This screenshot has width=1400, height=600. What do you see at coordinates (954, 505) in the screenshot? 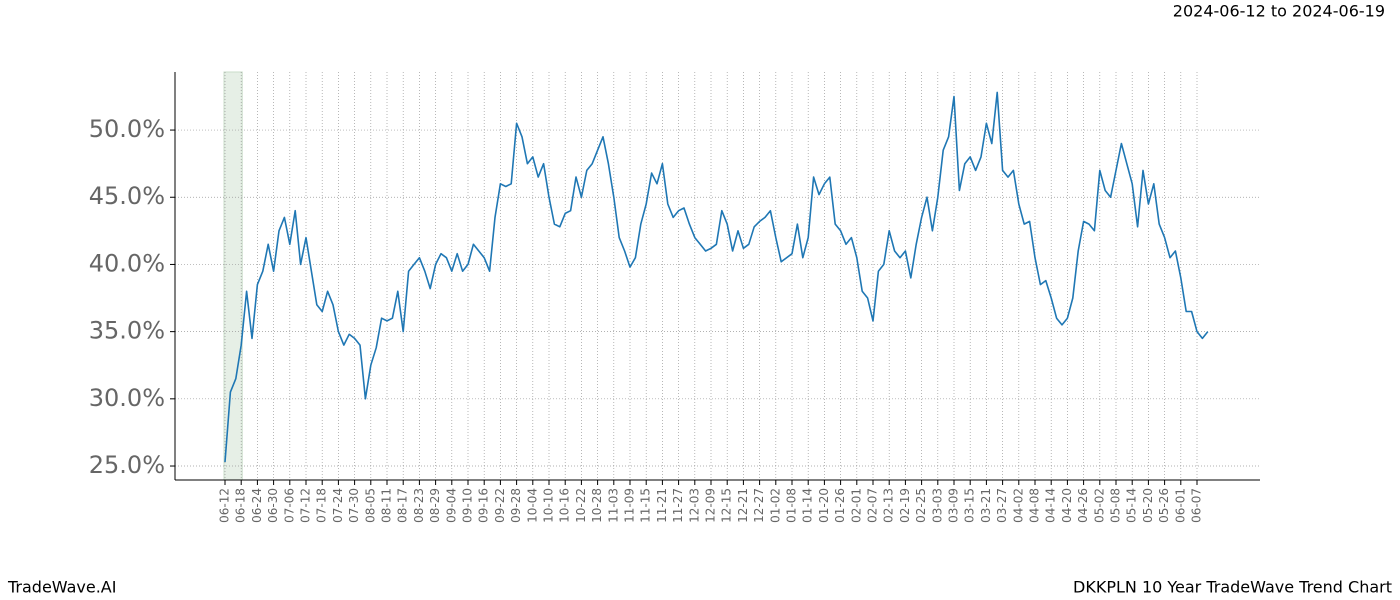
I see `x-tick-label: 03-09` at bounding box center [954, 505].